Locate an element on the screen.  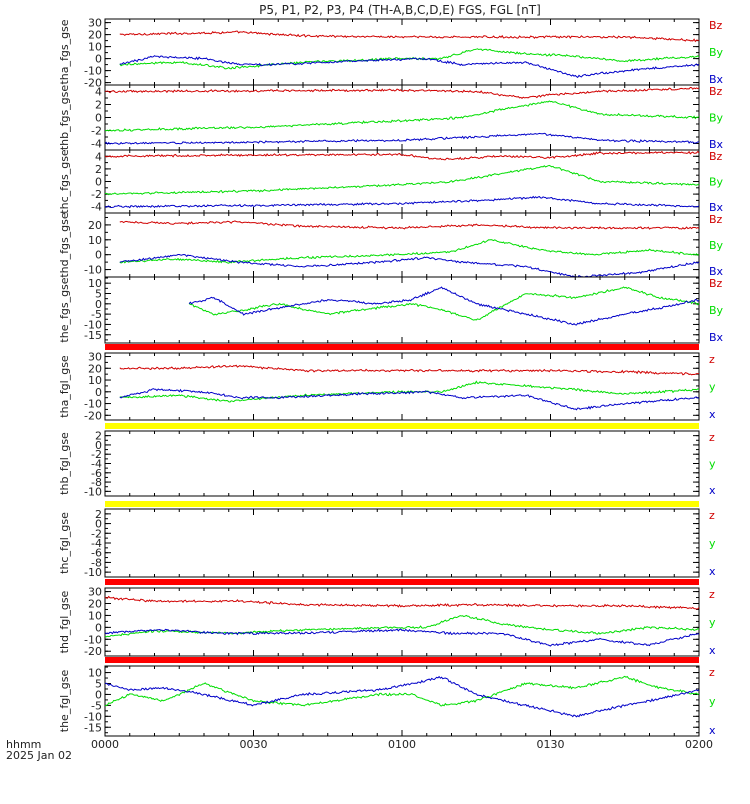
x-tick-label: 0100 is located at coordinates (402, 744).